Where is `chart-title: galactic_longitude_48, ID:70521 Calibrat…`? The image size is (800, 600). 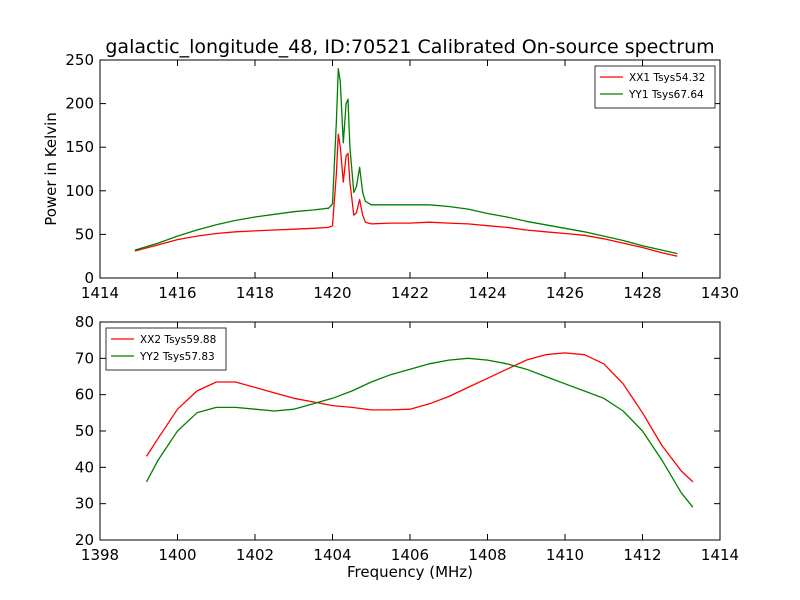 chart-title: galactic_longitude_48, ID:70521 Calibrat… is located at coordinates (409, 47).